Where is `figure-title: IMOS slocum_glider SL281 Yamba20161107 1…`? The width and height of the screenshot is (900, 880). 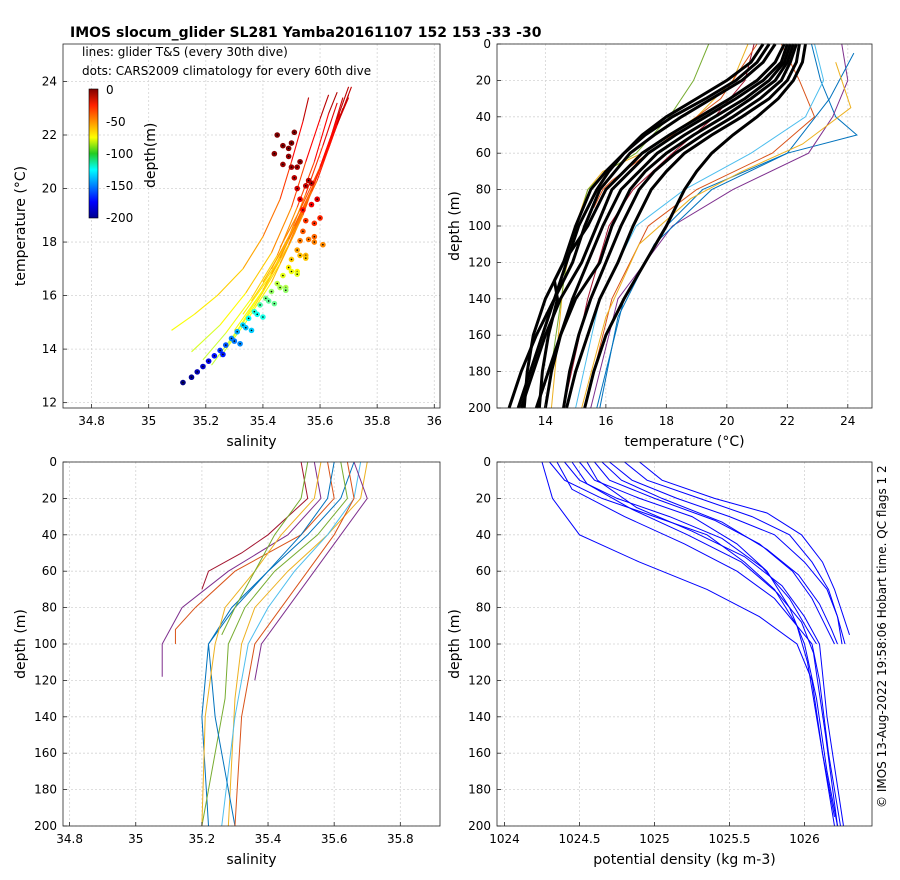 figure-title: IMOS slocum_glider SL281 Yamba20161107 1… is located at coordinates (306, 33).